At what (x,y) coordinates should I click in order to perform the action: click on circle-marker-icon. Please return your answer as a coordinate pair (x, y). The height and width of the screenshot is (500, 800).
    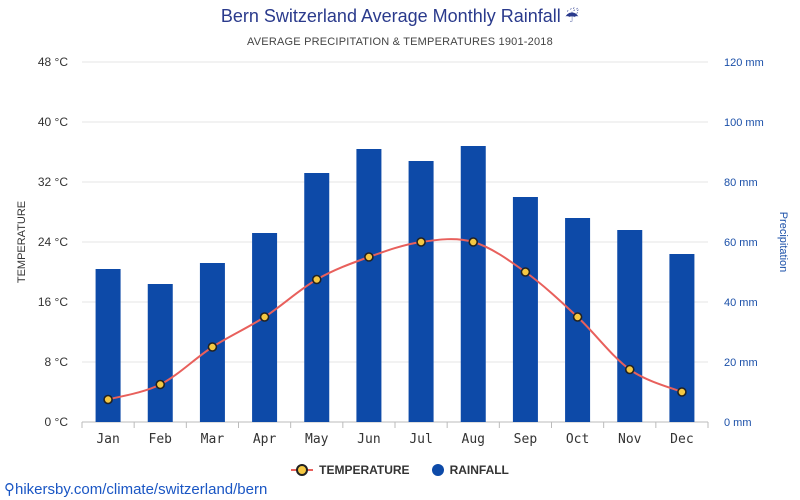
    Looking at the image, I should click on (437, 470).